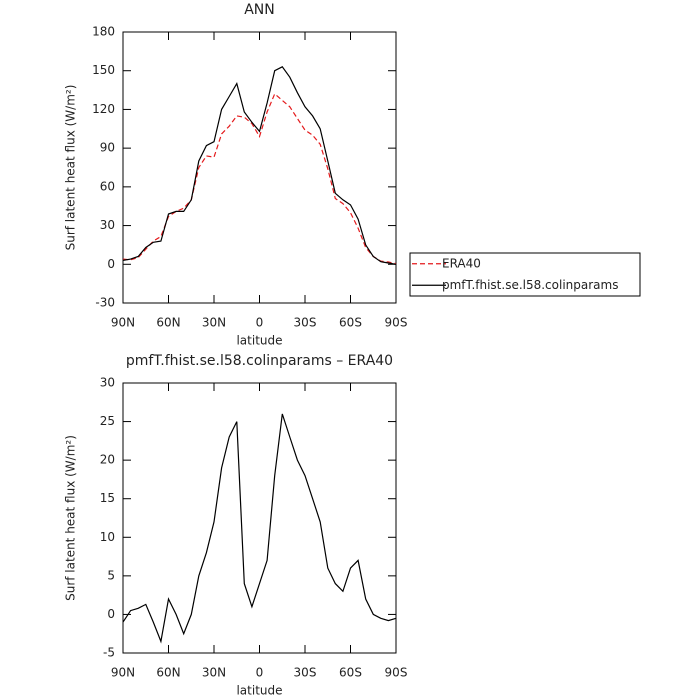 This screenshot has width=700, height=700. What do you see at coordinates (259, 361) in the screenshot?
I see `chart-title: pmfT.fhist.se.l58.colinparams – ERA40` at bounding box center [259, 361].